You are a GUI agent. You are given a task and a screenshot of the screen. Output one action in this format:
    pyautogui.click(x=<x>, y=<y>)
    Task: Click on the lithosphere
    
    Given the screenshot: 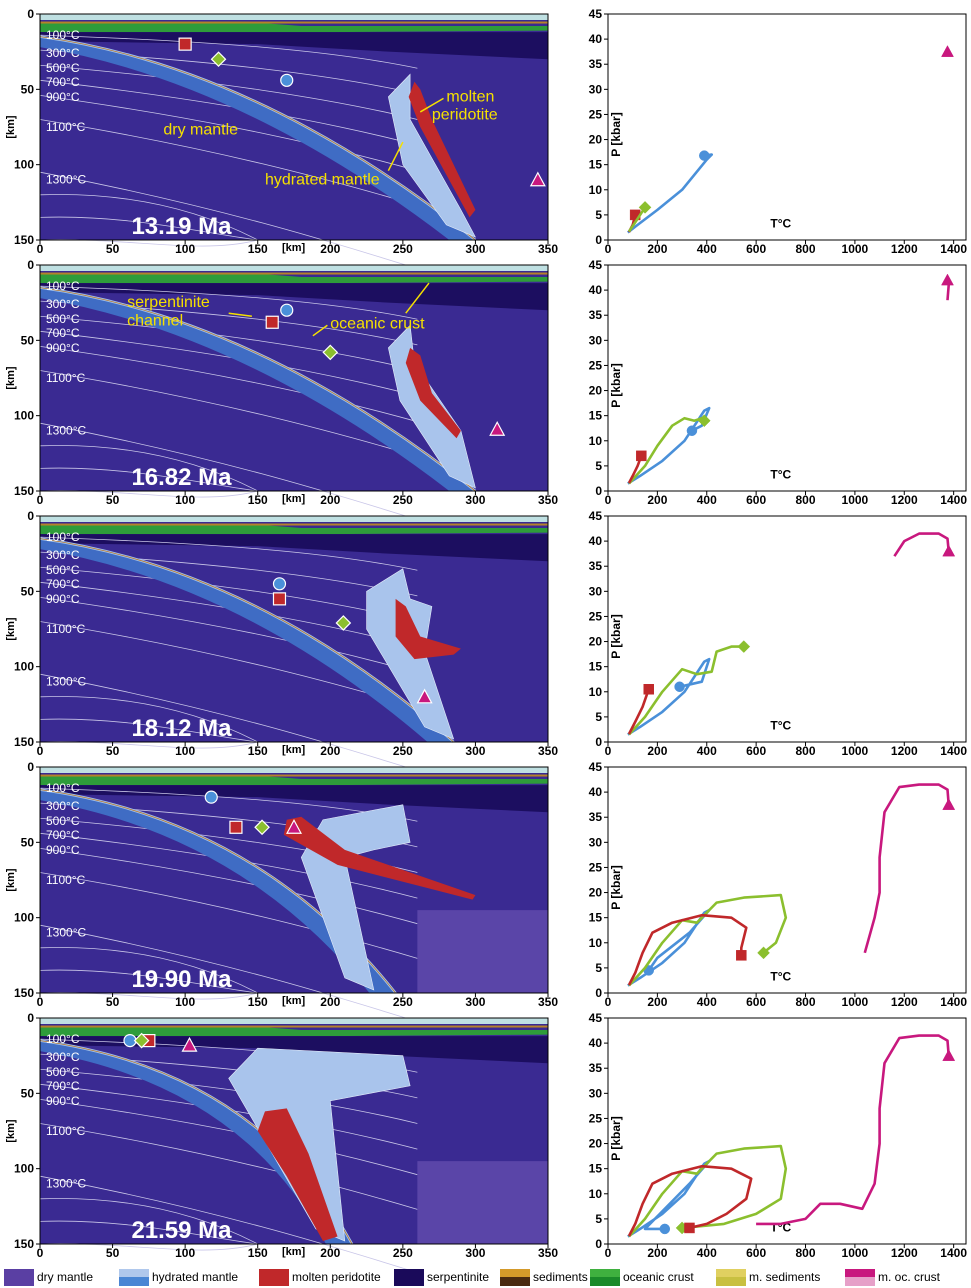 What is the action you would take?
    pyautogui.click(x=294, y=548)
    